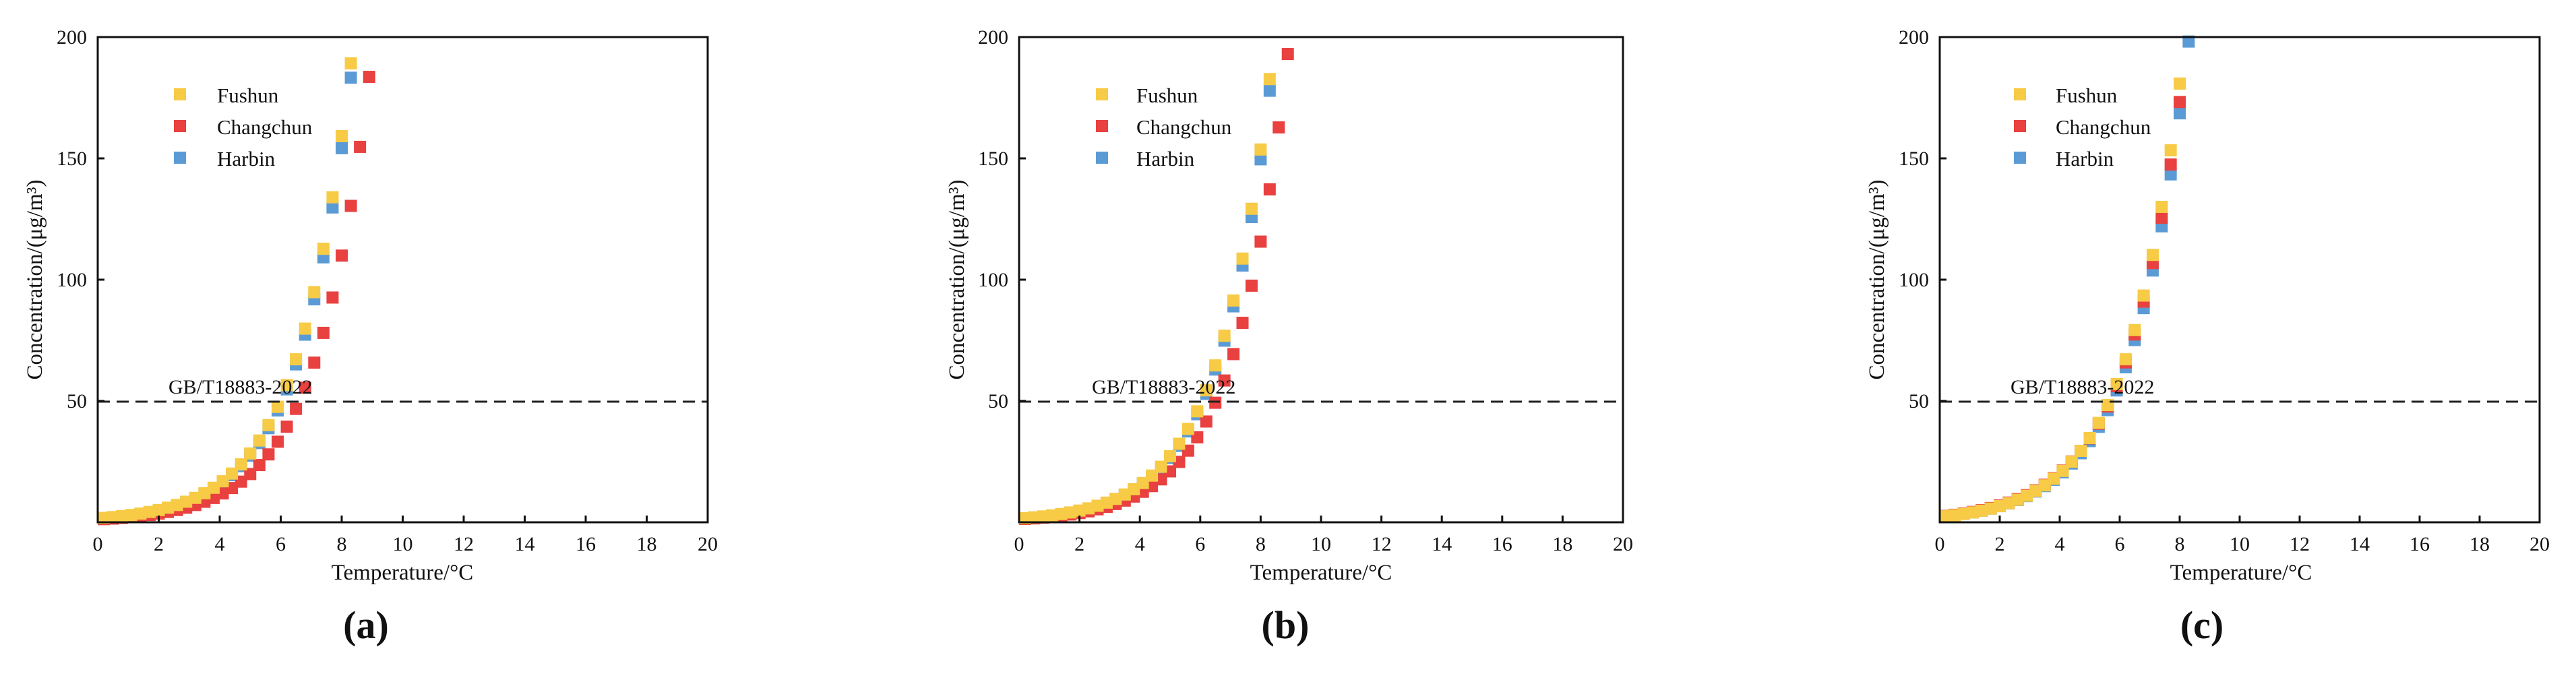 The height and width of the screenshot is (682, 2576). Describe the element at coordinates (1102, 126) in the screenshot. I see `legend-swatch-changchun-b` at that location.